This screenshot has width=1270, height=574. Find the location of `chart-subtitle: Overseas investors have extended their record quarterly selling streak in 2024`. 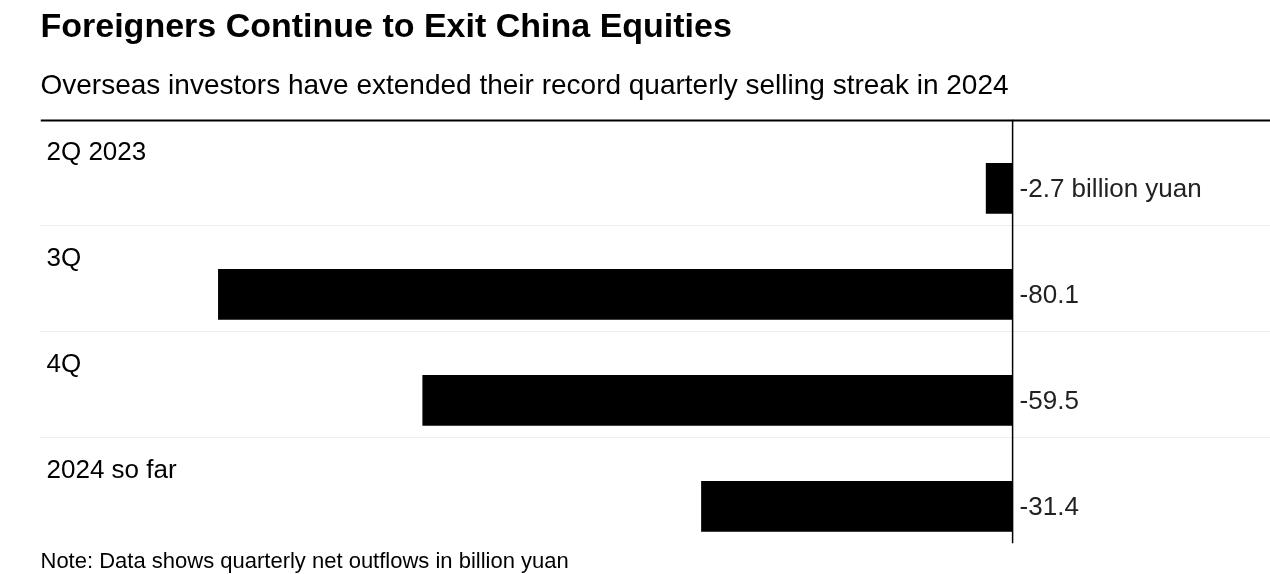

chart-subtitle: Overseas investors have extended their record quarterly selling streak in 2024 is located at coordinates (524, 84).